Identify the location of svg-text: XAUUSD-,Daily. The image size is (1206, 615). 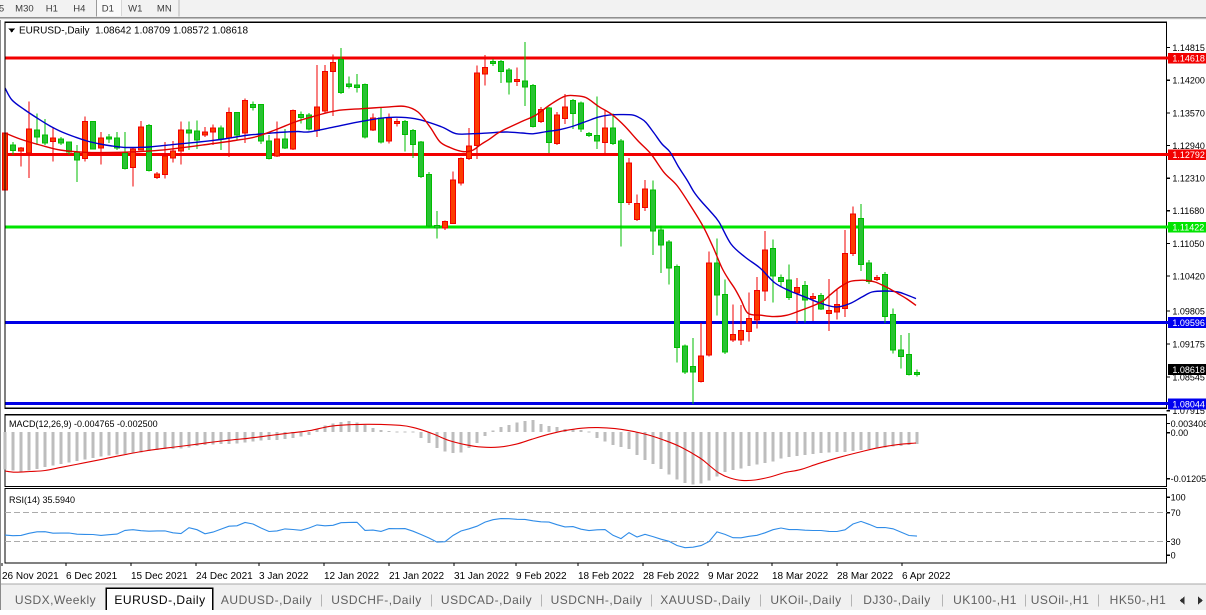
(705, 600).